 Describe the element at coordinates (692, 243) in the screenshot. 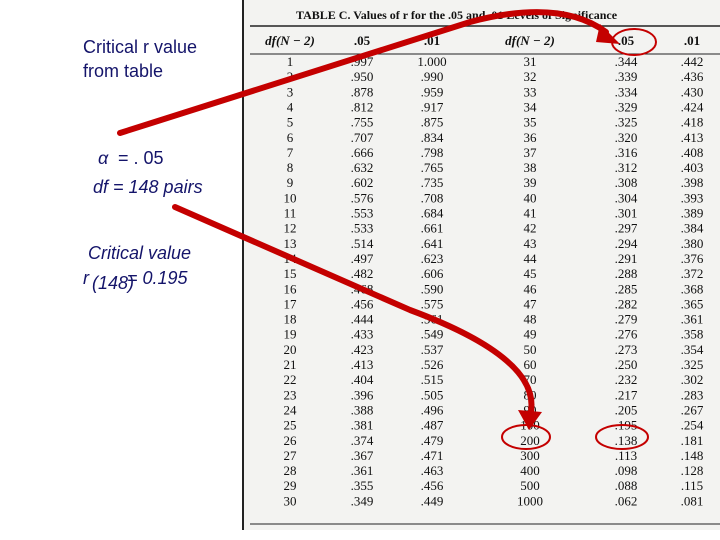

I see `table-cell: .380` at that location.